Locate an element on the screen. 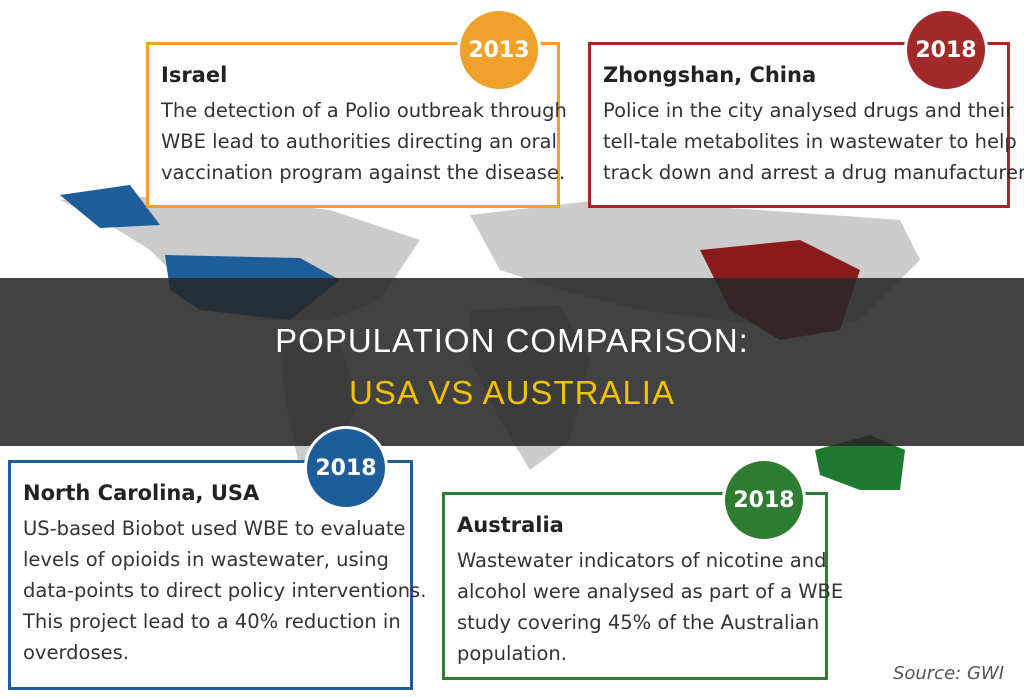 This screenshot has width=1024, height=698. body-line: This project lead to a 40% reduction in is located at coordinates (212, 621).